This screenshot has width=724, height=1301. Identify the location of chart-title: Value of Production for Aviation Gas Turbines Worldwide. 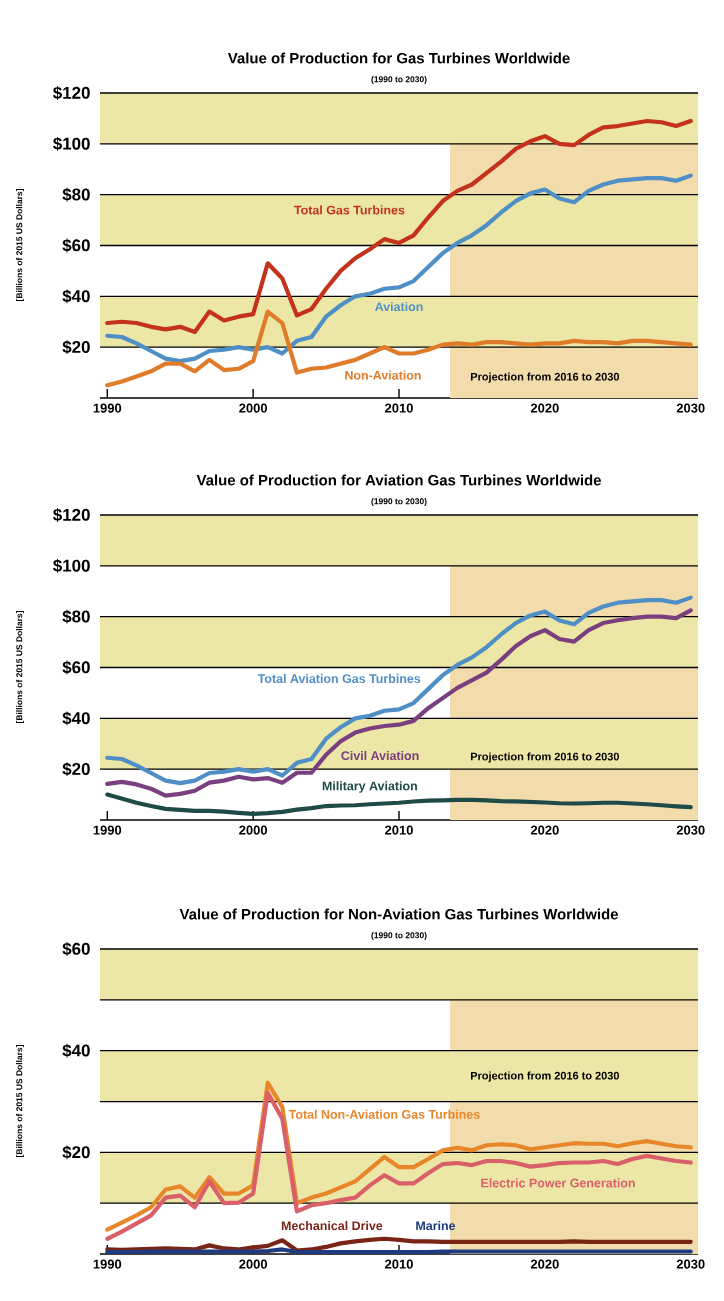
(398, 480).